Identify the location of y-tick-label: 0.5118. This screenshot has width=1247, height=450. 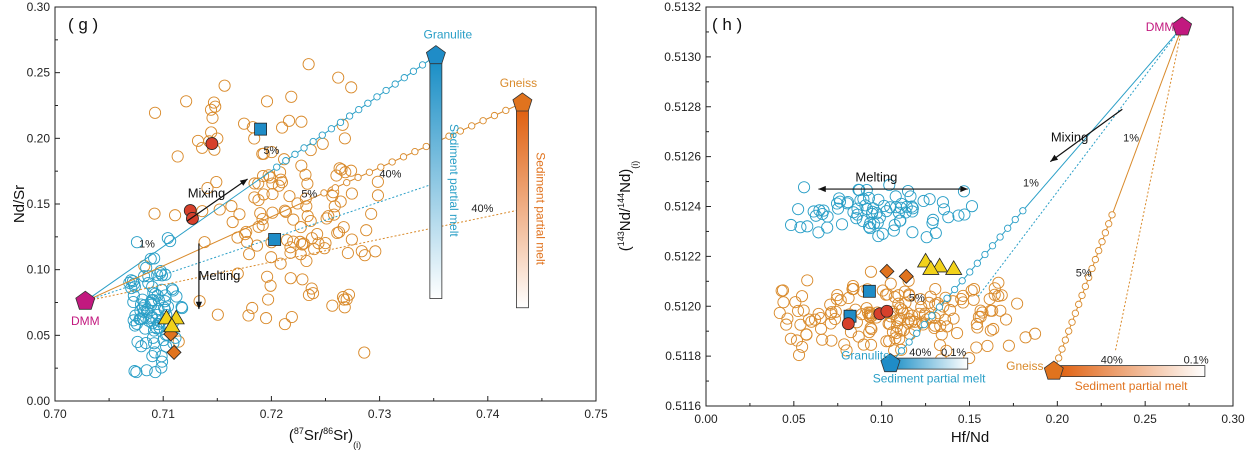
(683, 356).